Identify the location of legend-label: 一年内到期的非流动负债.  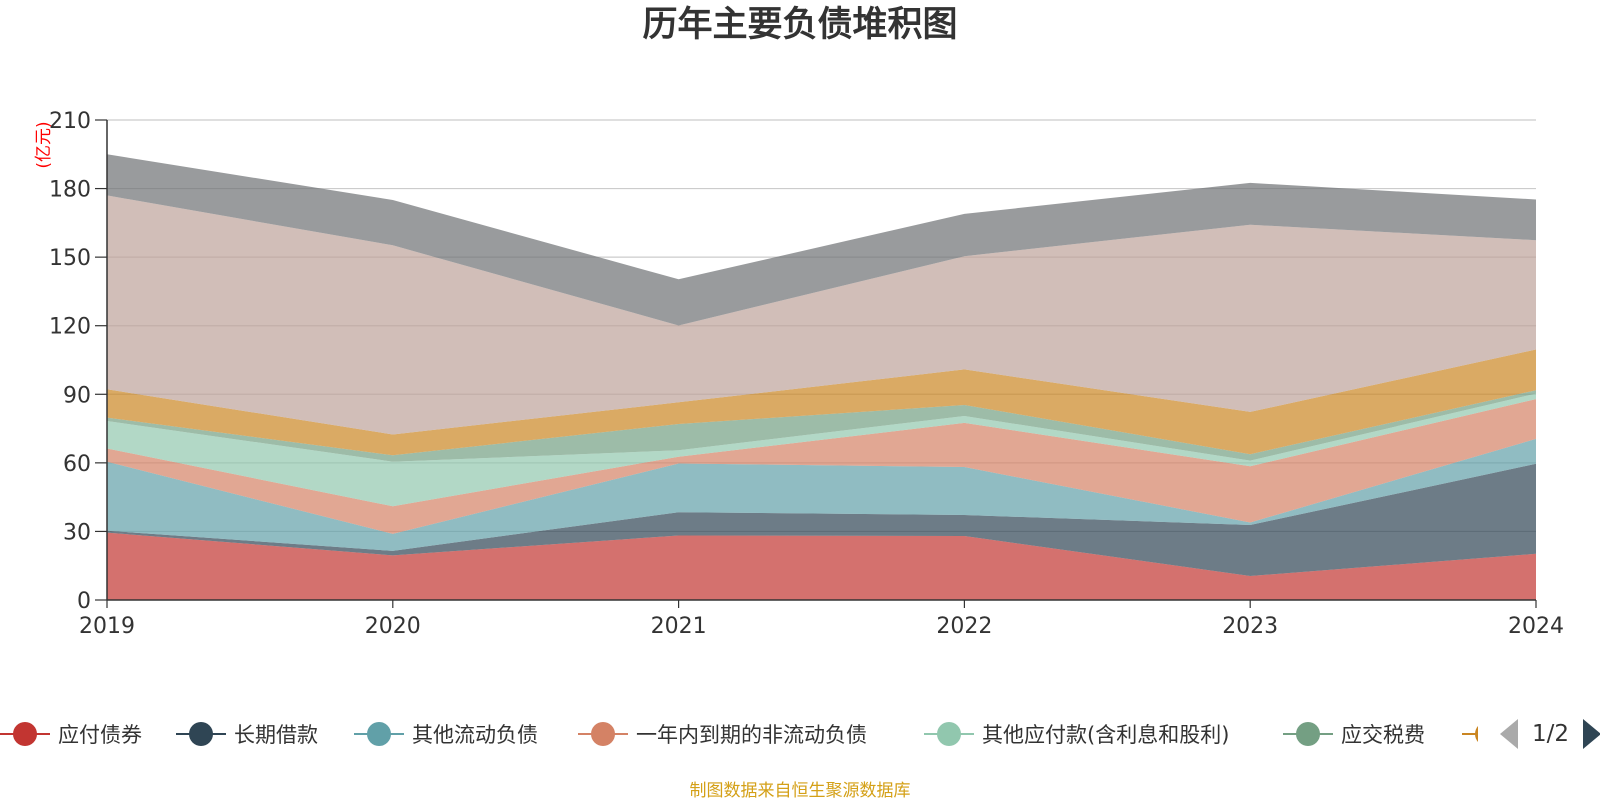
(751, 735).